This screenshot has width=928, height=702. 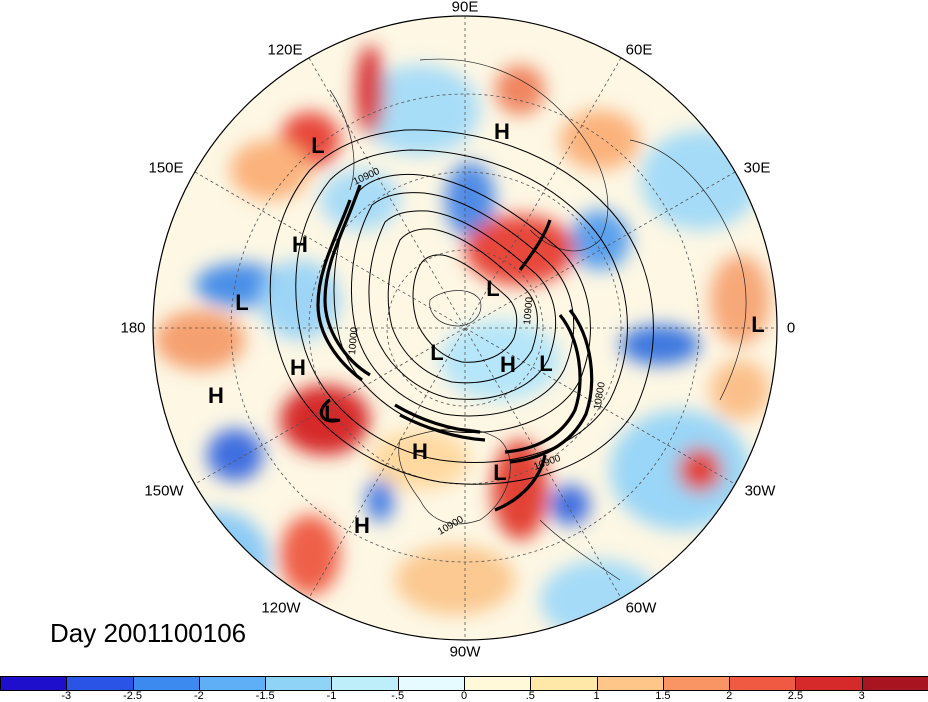 I want to click on contour-label: 10800, so click(x=600, y=396).